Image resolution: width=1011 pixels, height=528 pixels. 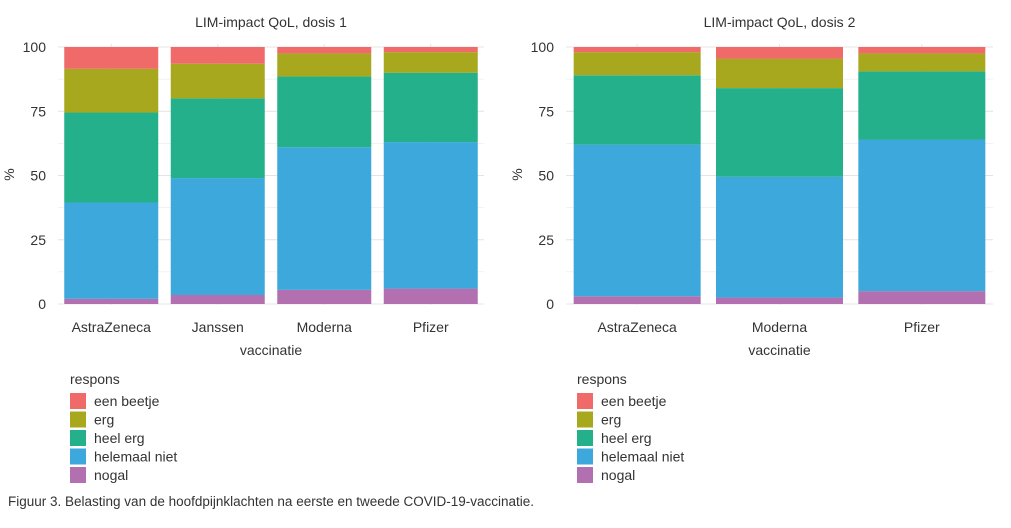 I want to click on chart-title: LIM-impact QoL, dosis 1, so click(x=271, y=22).